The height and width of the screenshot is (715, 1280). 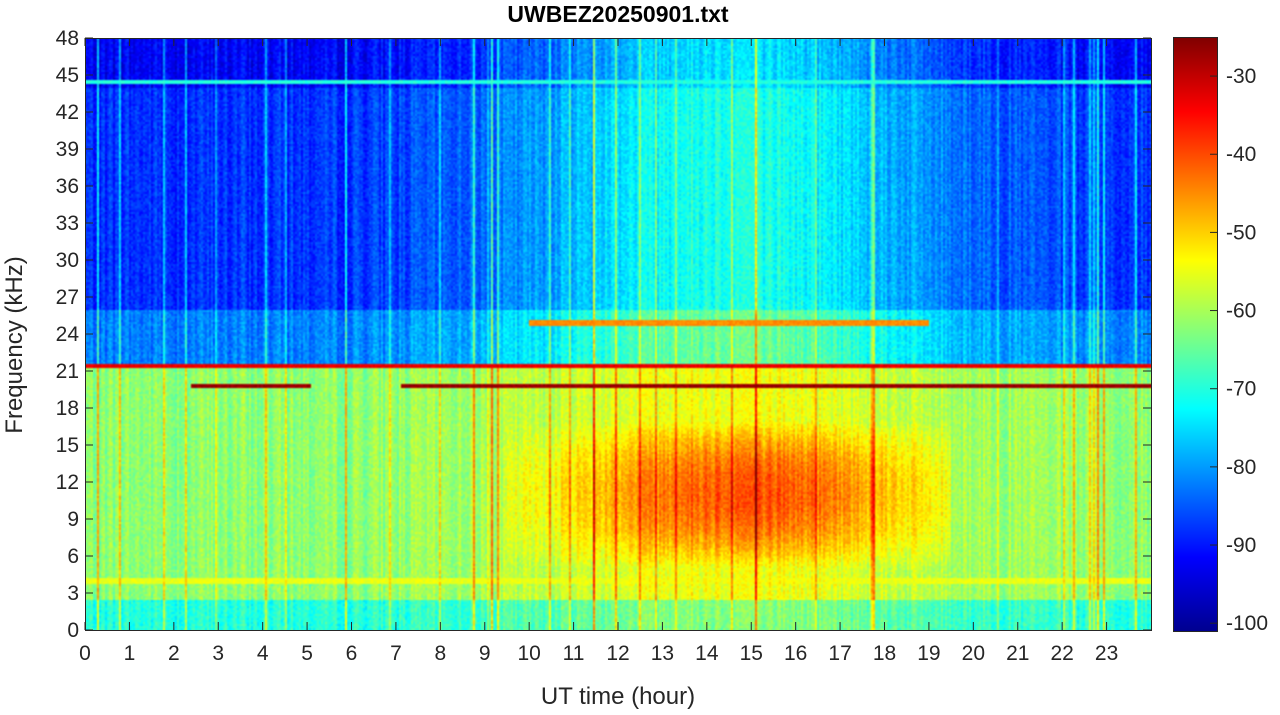 I want to click on y-axis-label: Frequency (kHz), so click(x=14, y=344).